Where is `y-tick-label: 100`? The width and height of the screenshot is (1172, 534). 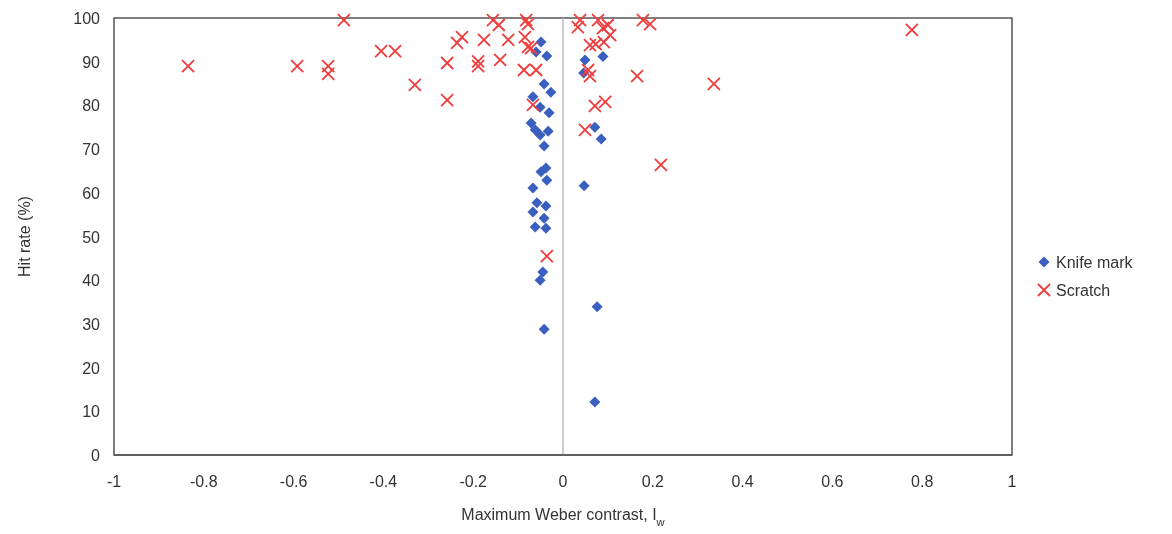
y-tick-label: 100 is located at coordinates (87, 18).